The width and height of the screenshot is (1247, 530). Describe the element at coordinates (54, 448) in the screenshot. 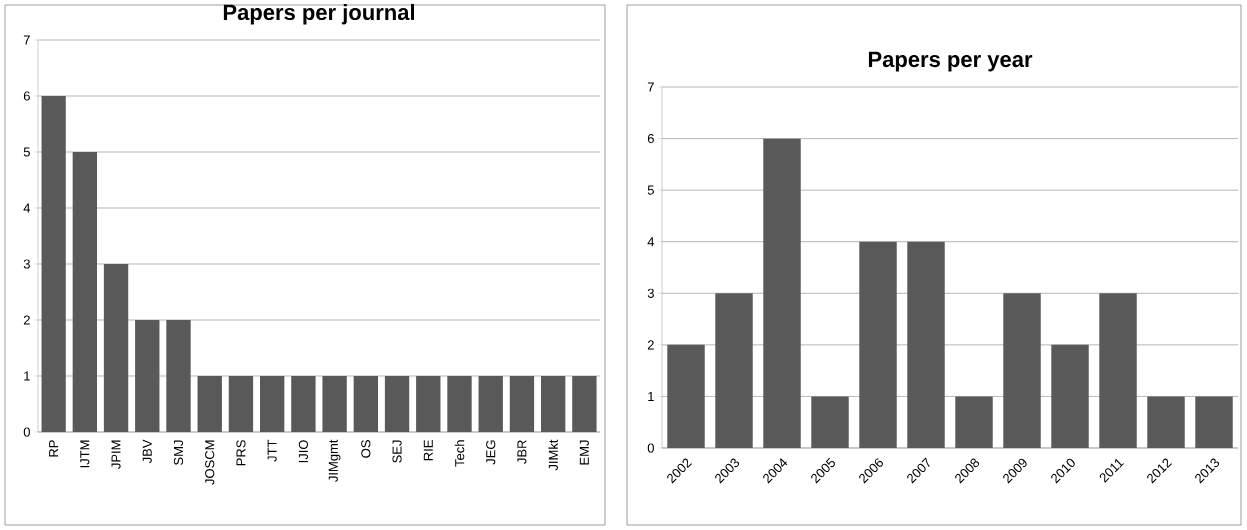

I see `x-tick-label: RP` at that location.